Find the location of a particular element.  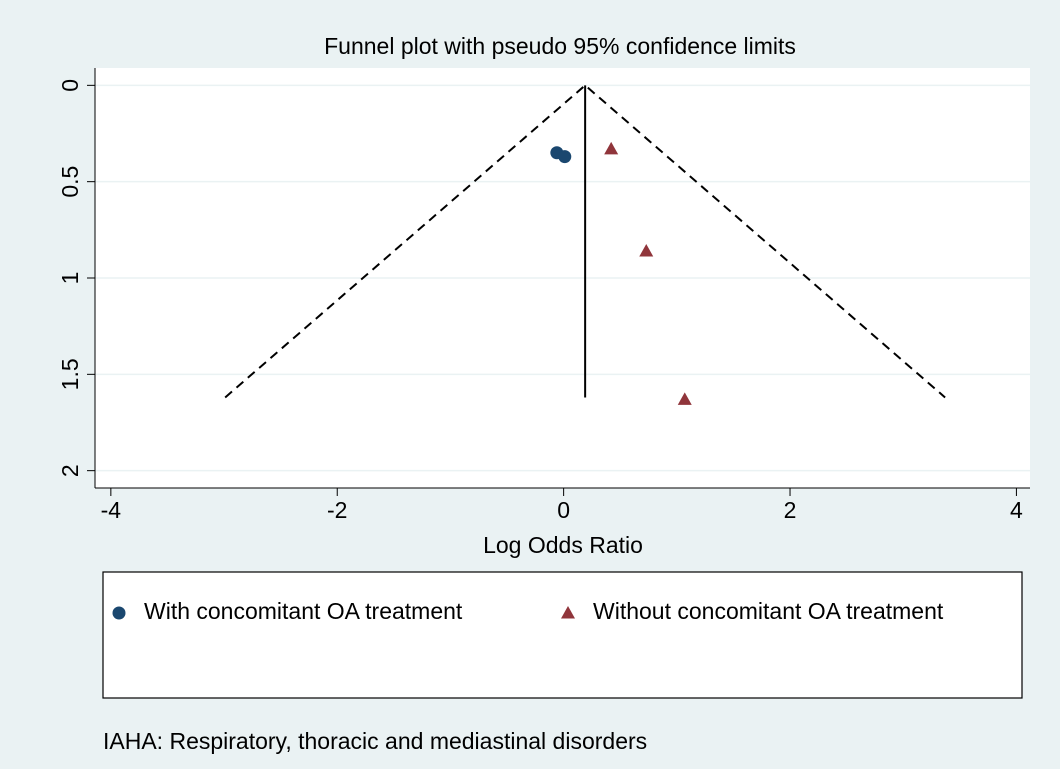

legend-label: With concomitant OA treatment is located at coordinates (303, 611).